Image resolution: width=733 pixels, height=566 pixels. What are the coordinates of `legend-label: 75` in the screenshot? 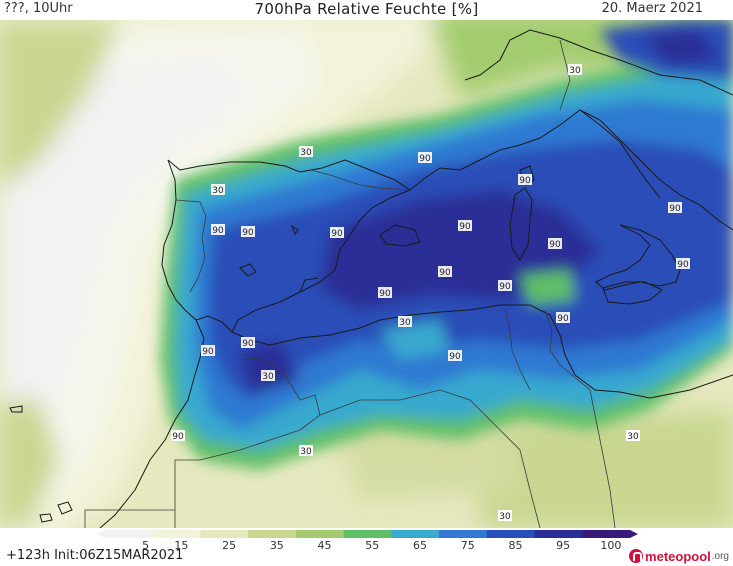 It's located at (468, 544).